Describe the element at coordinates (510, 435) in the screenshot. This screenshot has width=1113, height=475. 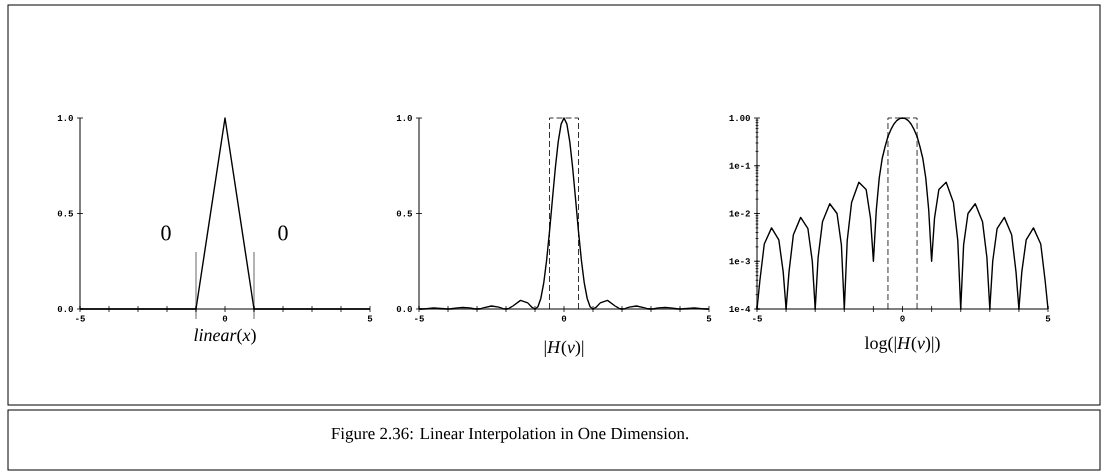
I see `caption: Figure 2.36: Linear Interpolation in One Dimension.` at that location.